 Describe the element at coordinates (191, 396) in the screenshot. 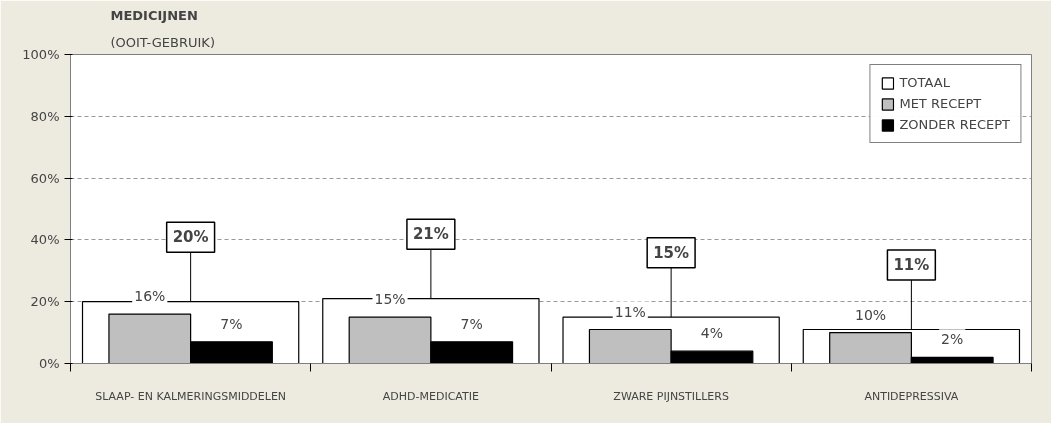

I see `x-tick-label: SLAAP- EN KALMERINGSMIDDELEN` at that location.